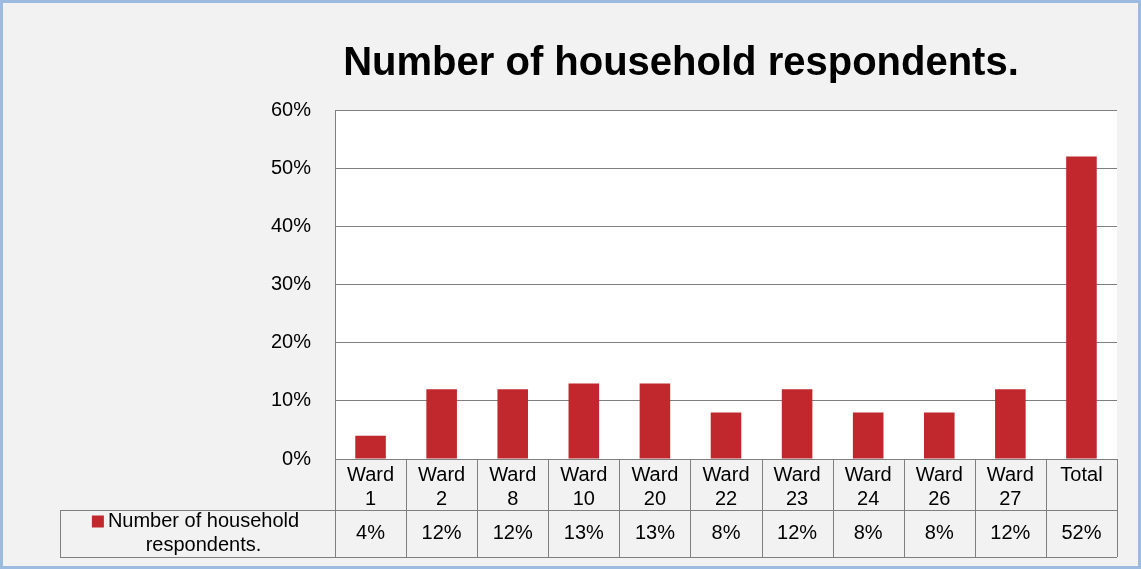 Image resolution: width=1141 pixels, height=569 pixels. I want to click on y-tick-label: 30%, so click(291, 283).